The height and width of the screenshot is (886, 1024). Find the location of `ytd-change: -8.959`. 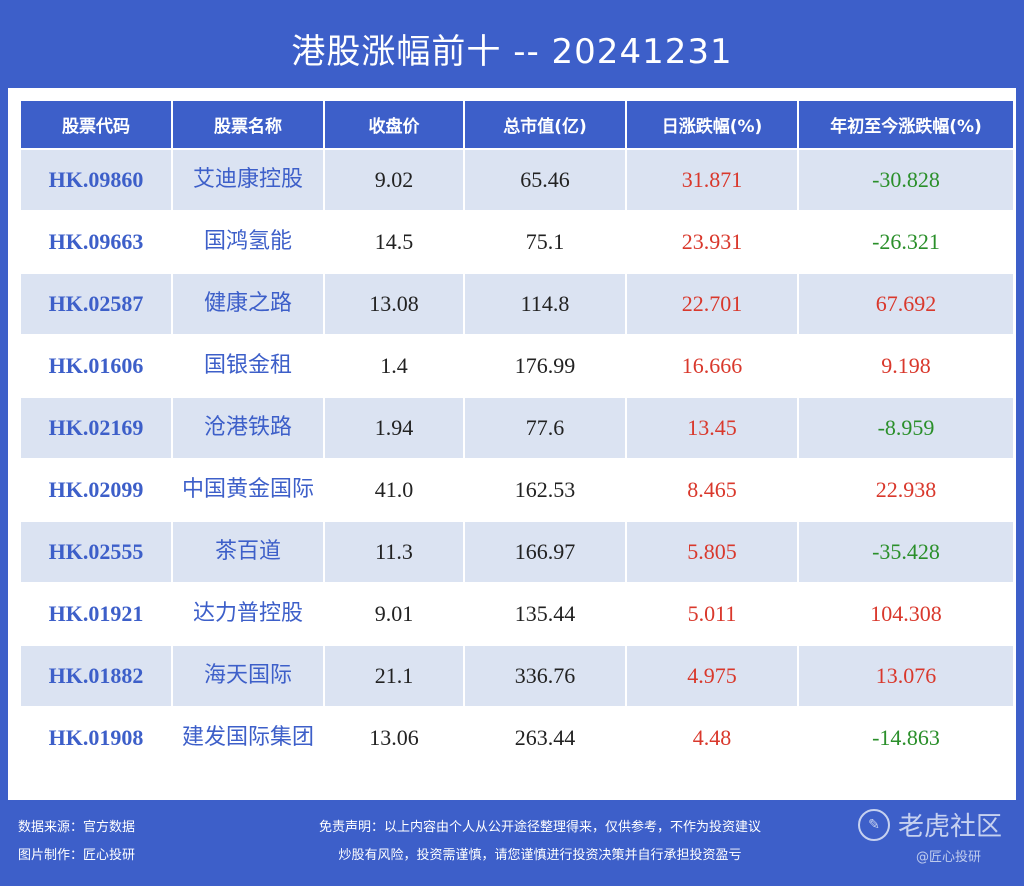

ytd-change: -8.959 is located at coordinates (906, 428).